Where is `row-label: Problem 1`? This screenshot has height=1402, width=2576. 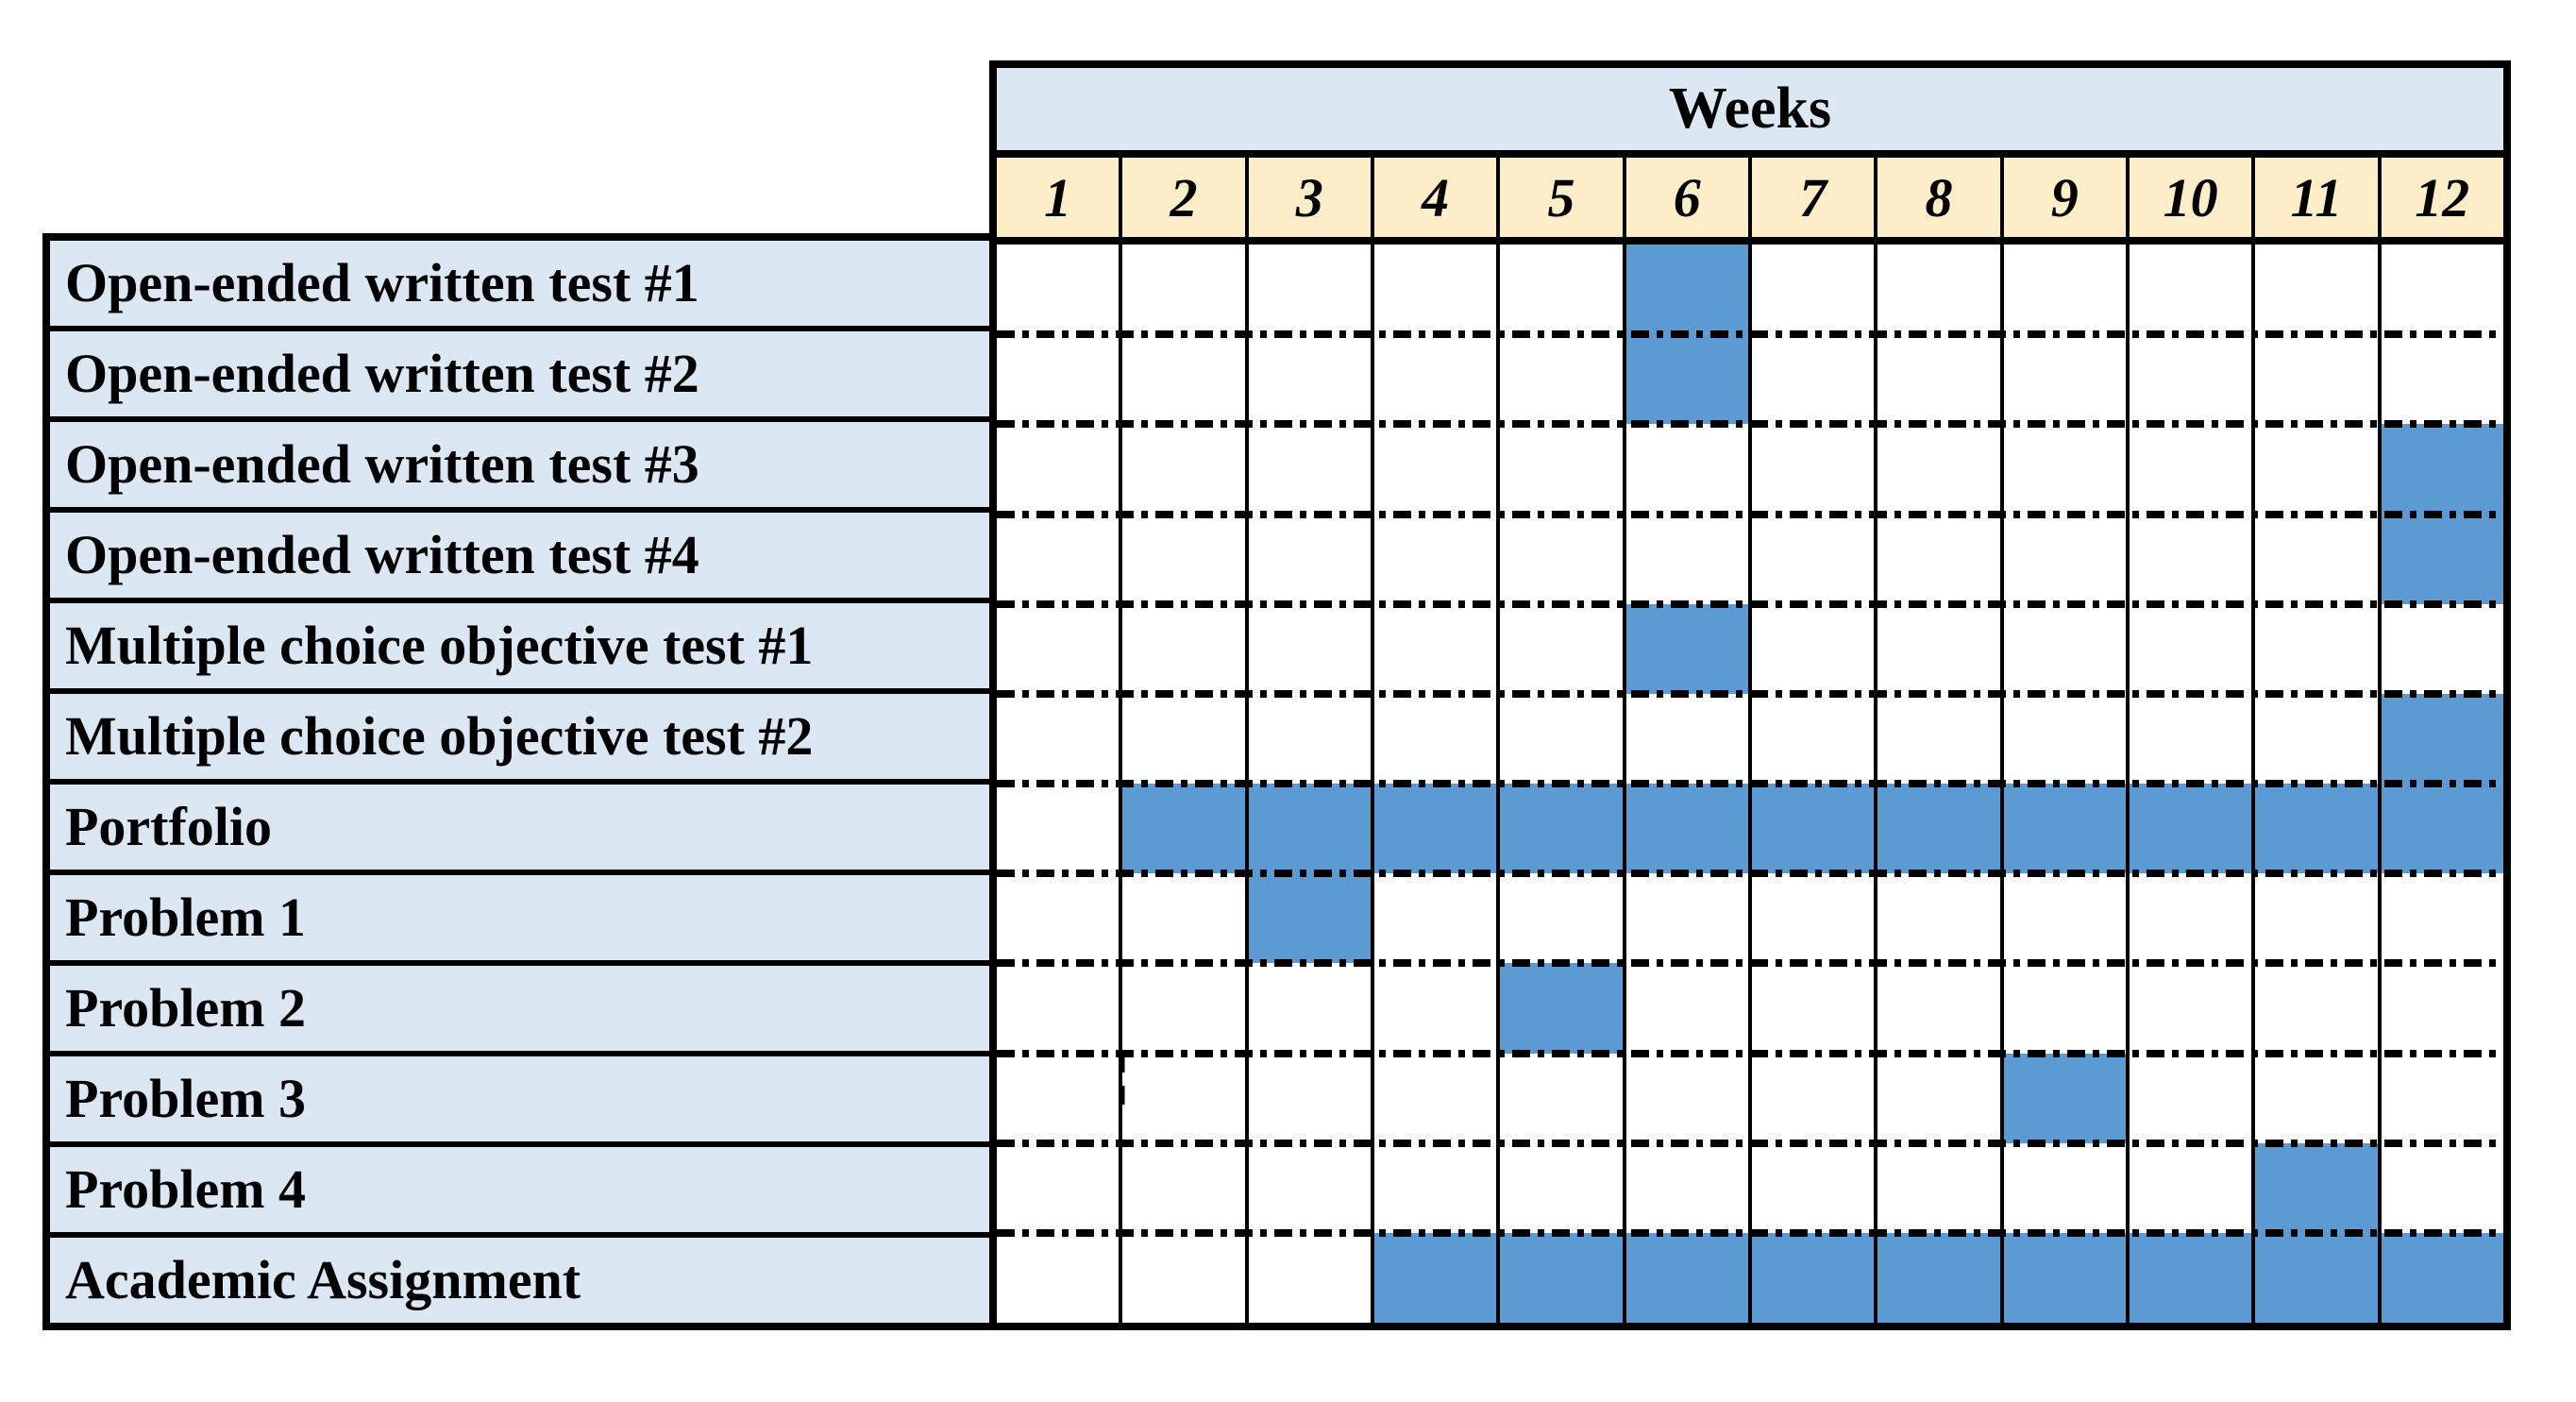 row-label: Problem 1 is located at coordinates (519, 920).